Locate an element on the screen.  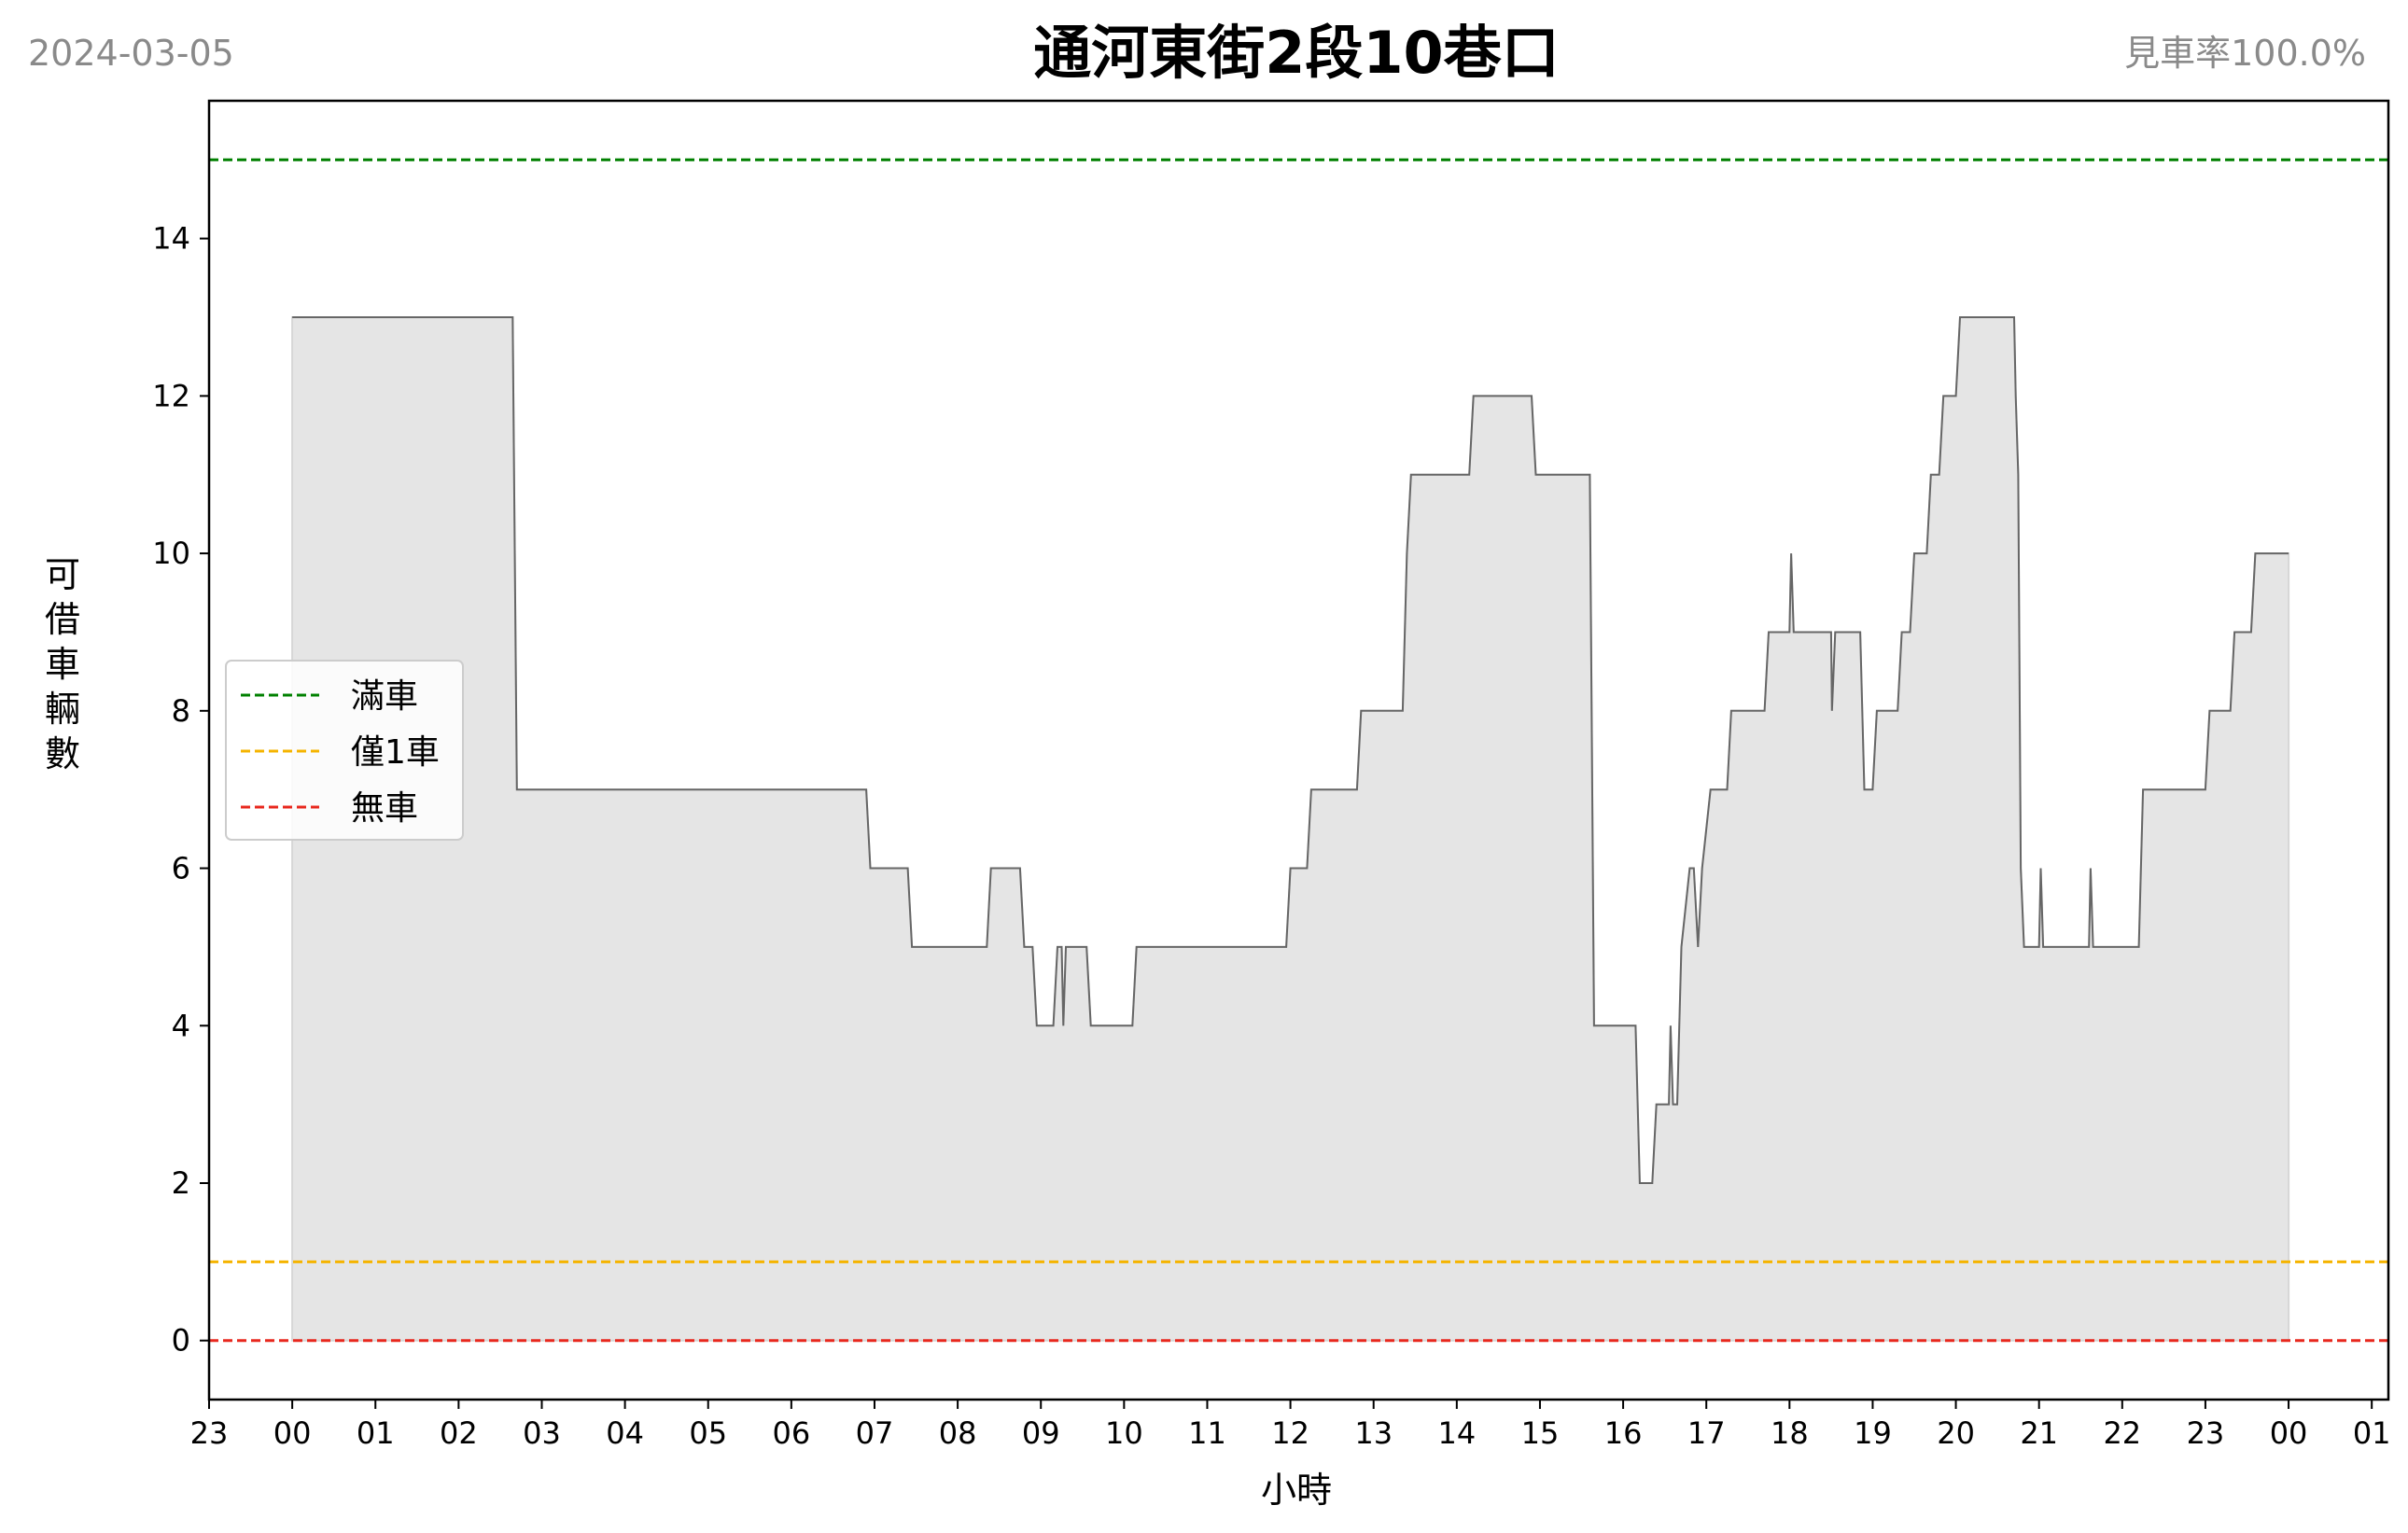
x-tick-label: 10 is located at coordinates (1124, 1433).